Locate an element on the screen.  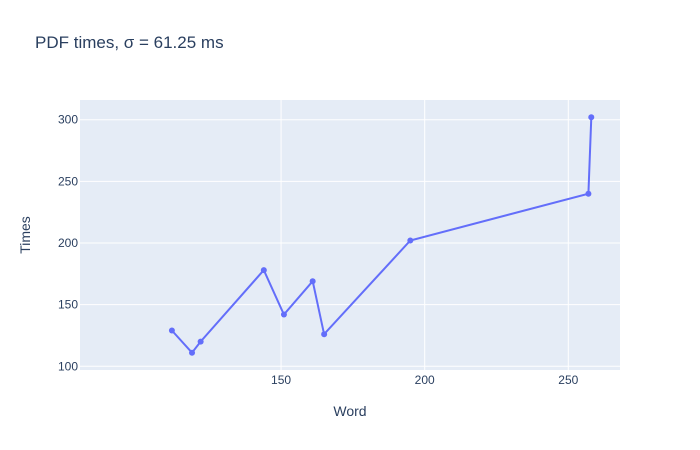
y-tick-label: 200 is located at coordinates (68, 243).